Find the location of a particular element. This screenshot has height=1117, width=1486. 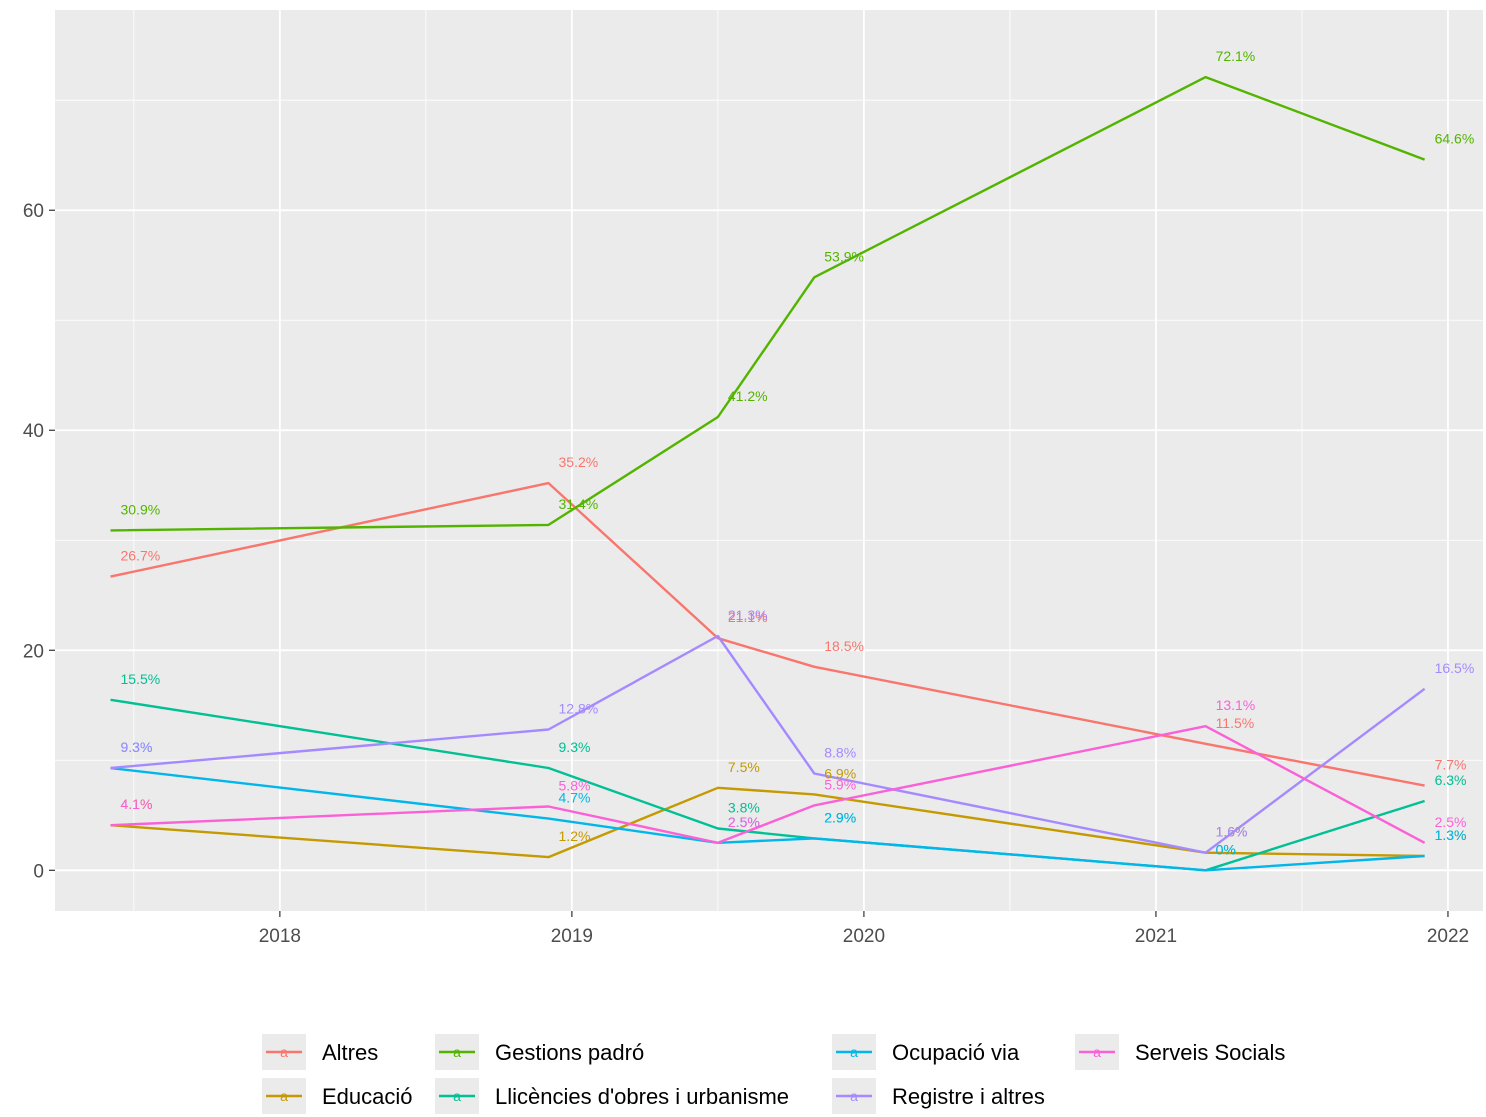

data-label: 31.4% is located at coordinates (579, 504).